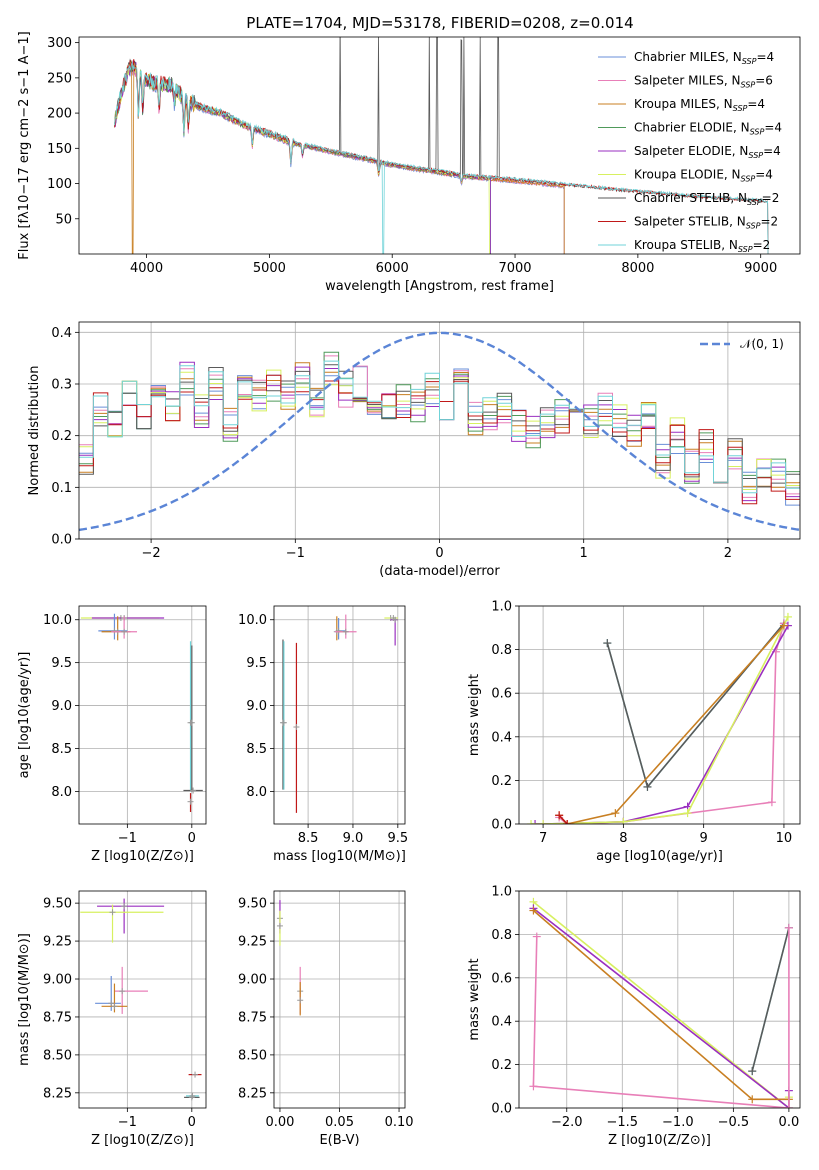  What do you see at coordinates (706, 199) in the screenshot?
I see `legend-entry-chabrier-stelib: Chabrier STELIB, NSSP=2` at bounding box center [706, 199].